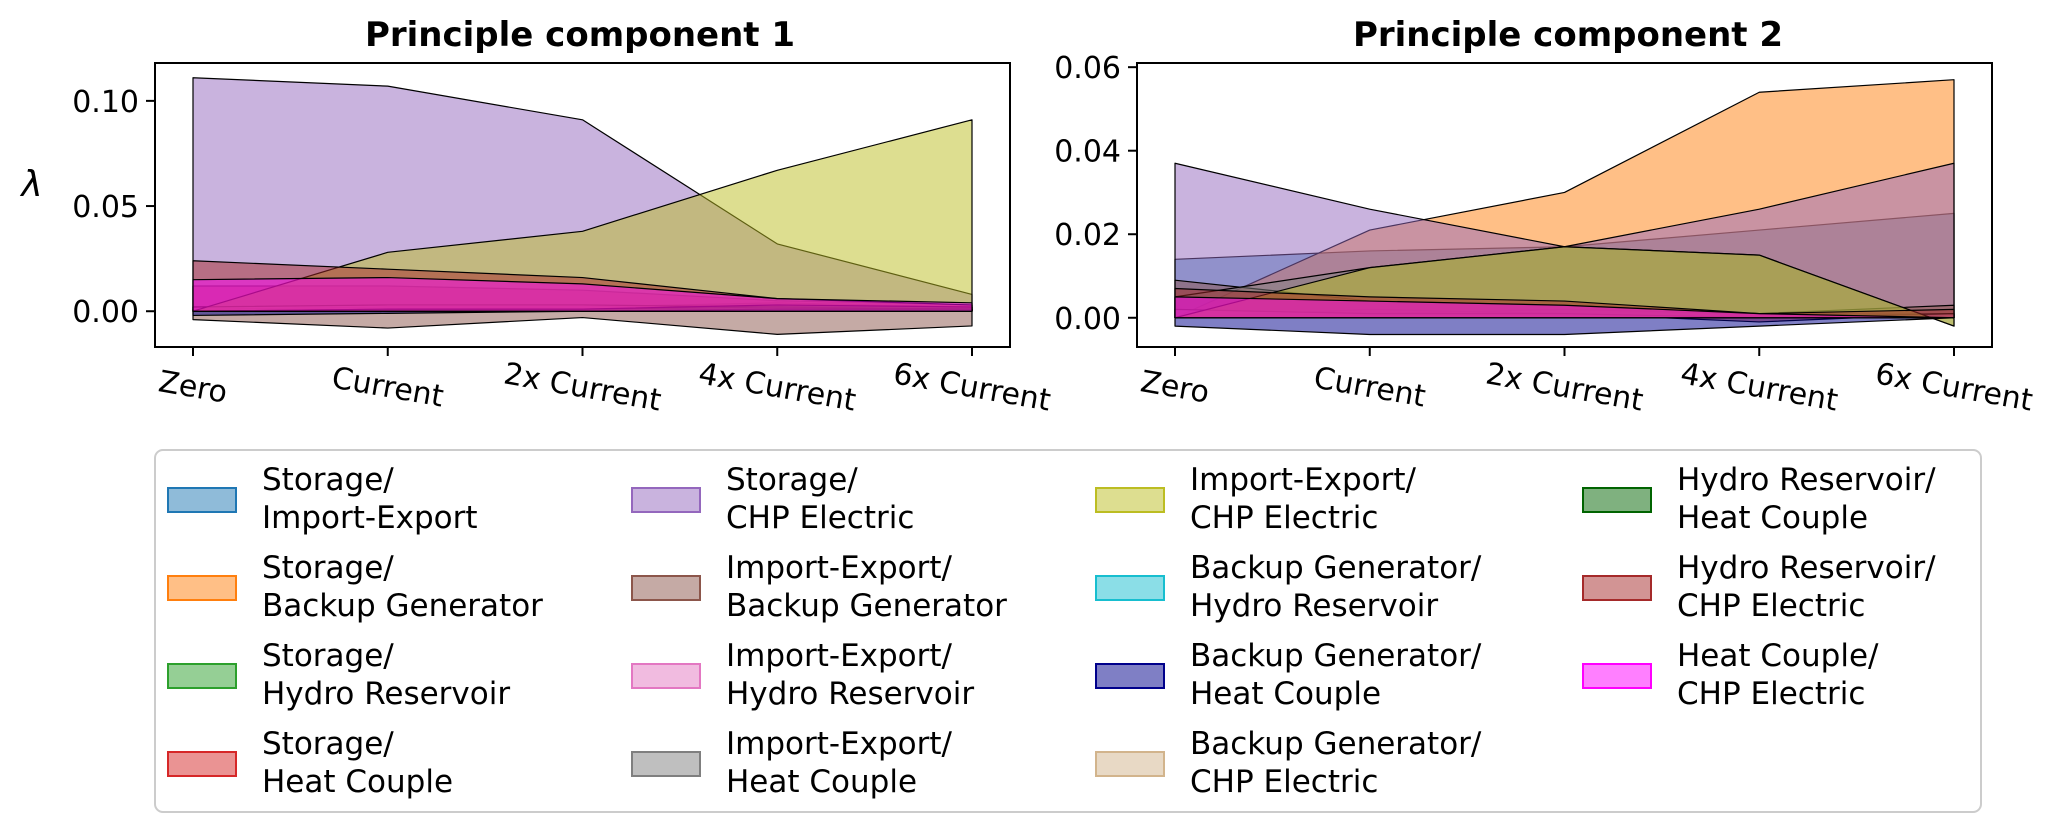 Image resolution: width=2052 pixels, height=828 pixels. What do you see at coordinates (1095, 194) in the screenshot?
I see `panel-2-y-axis: 0.00 0.02 0.04 0.06` at bounding box center [1095, 194].